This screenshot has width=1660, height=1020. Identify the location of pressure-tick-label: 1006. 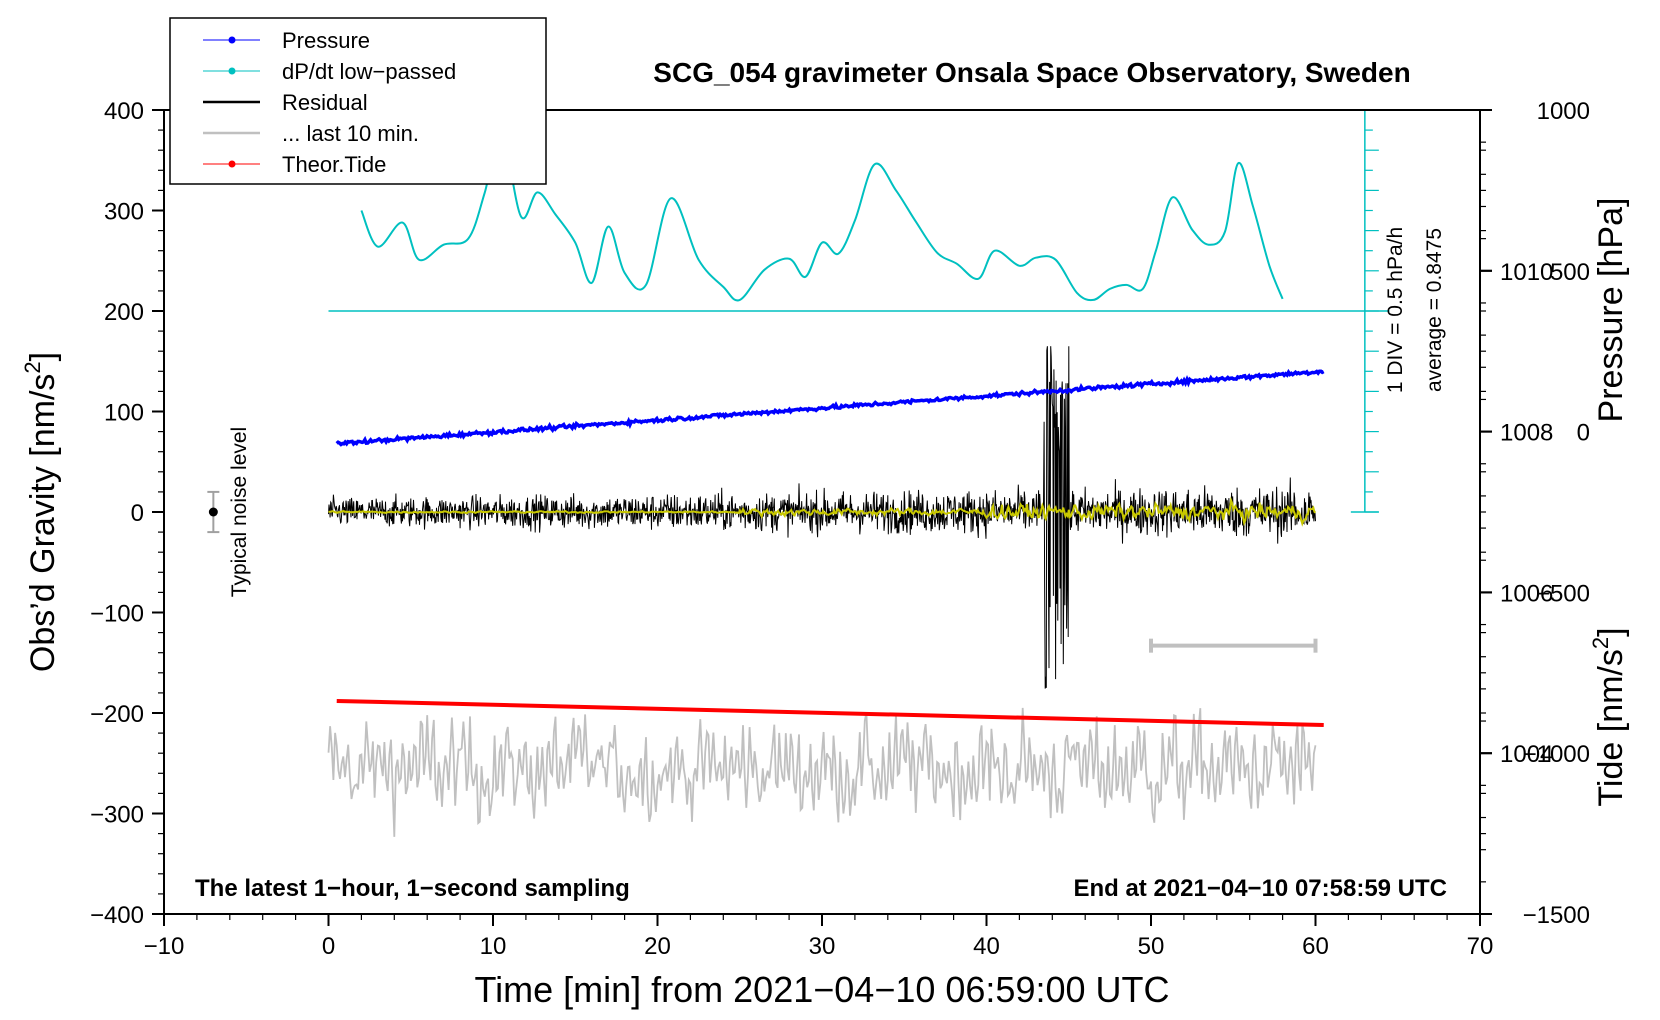
(1526, 593).